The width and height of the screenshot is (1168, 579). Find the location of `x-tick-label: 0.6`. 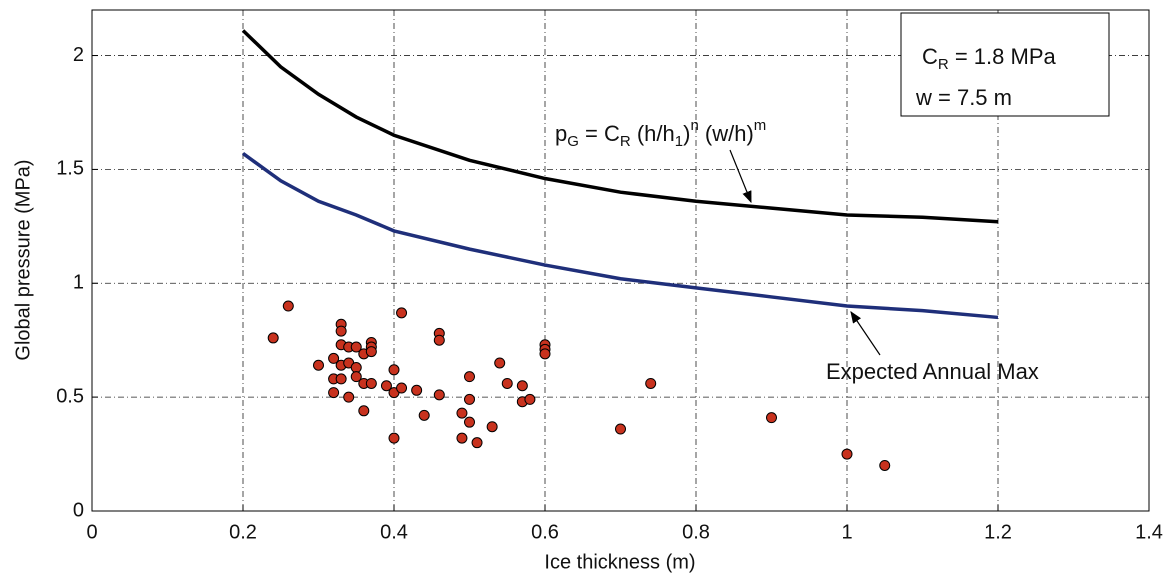

x-tick-label: 0.6 is located at coordinates (545, 532).